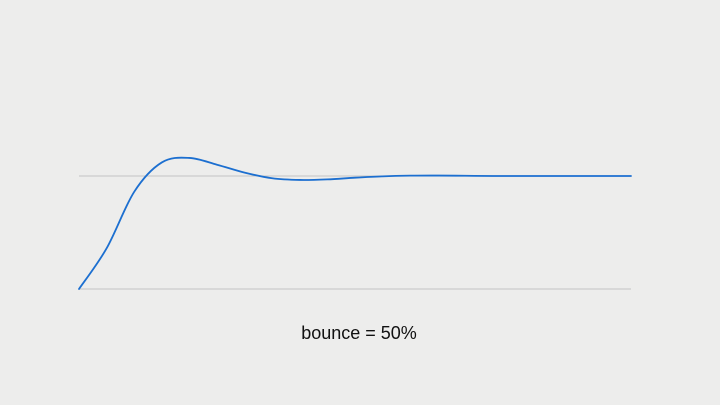 Image resolution: width=720 pixels, height=405 pixels. Describe the element at coordinates (359, 333) in the screenshot. I see `annotation: bounce = 50%` at that location.